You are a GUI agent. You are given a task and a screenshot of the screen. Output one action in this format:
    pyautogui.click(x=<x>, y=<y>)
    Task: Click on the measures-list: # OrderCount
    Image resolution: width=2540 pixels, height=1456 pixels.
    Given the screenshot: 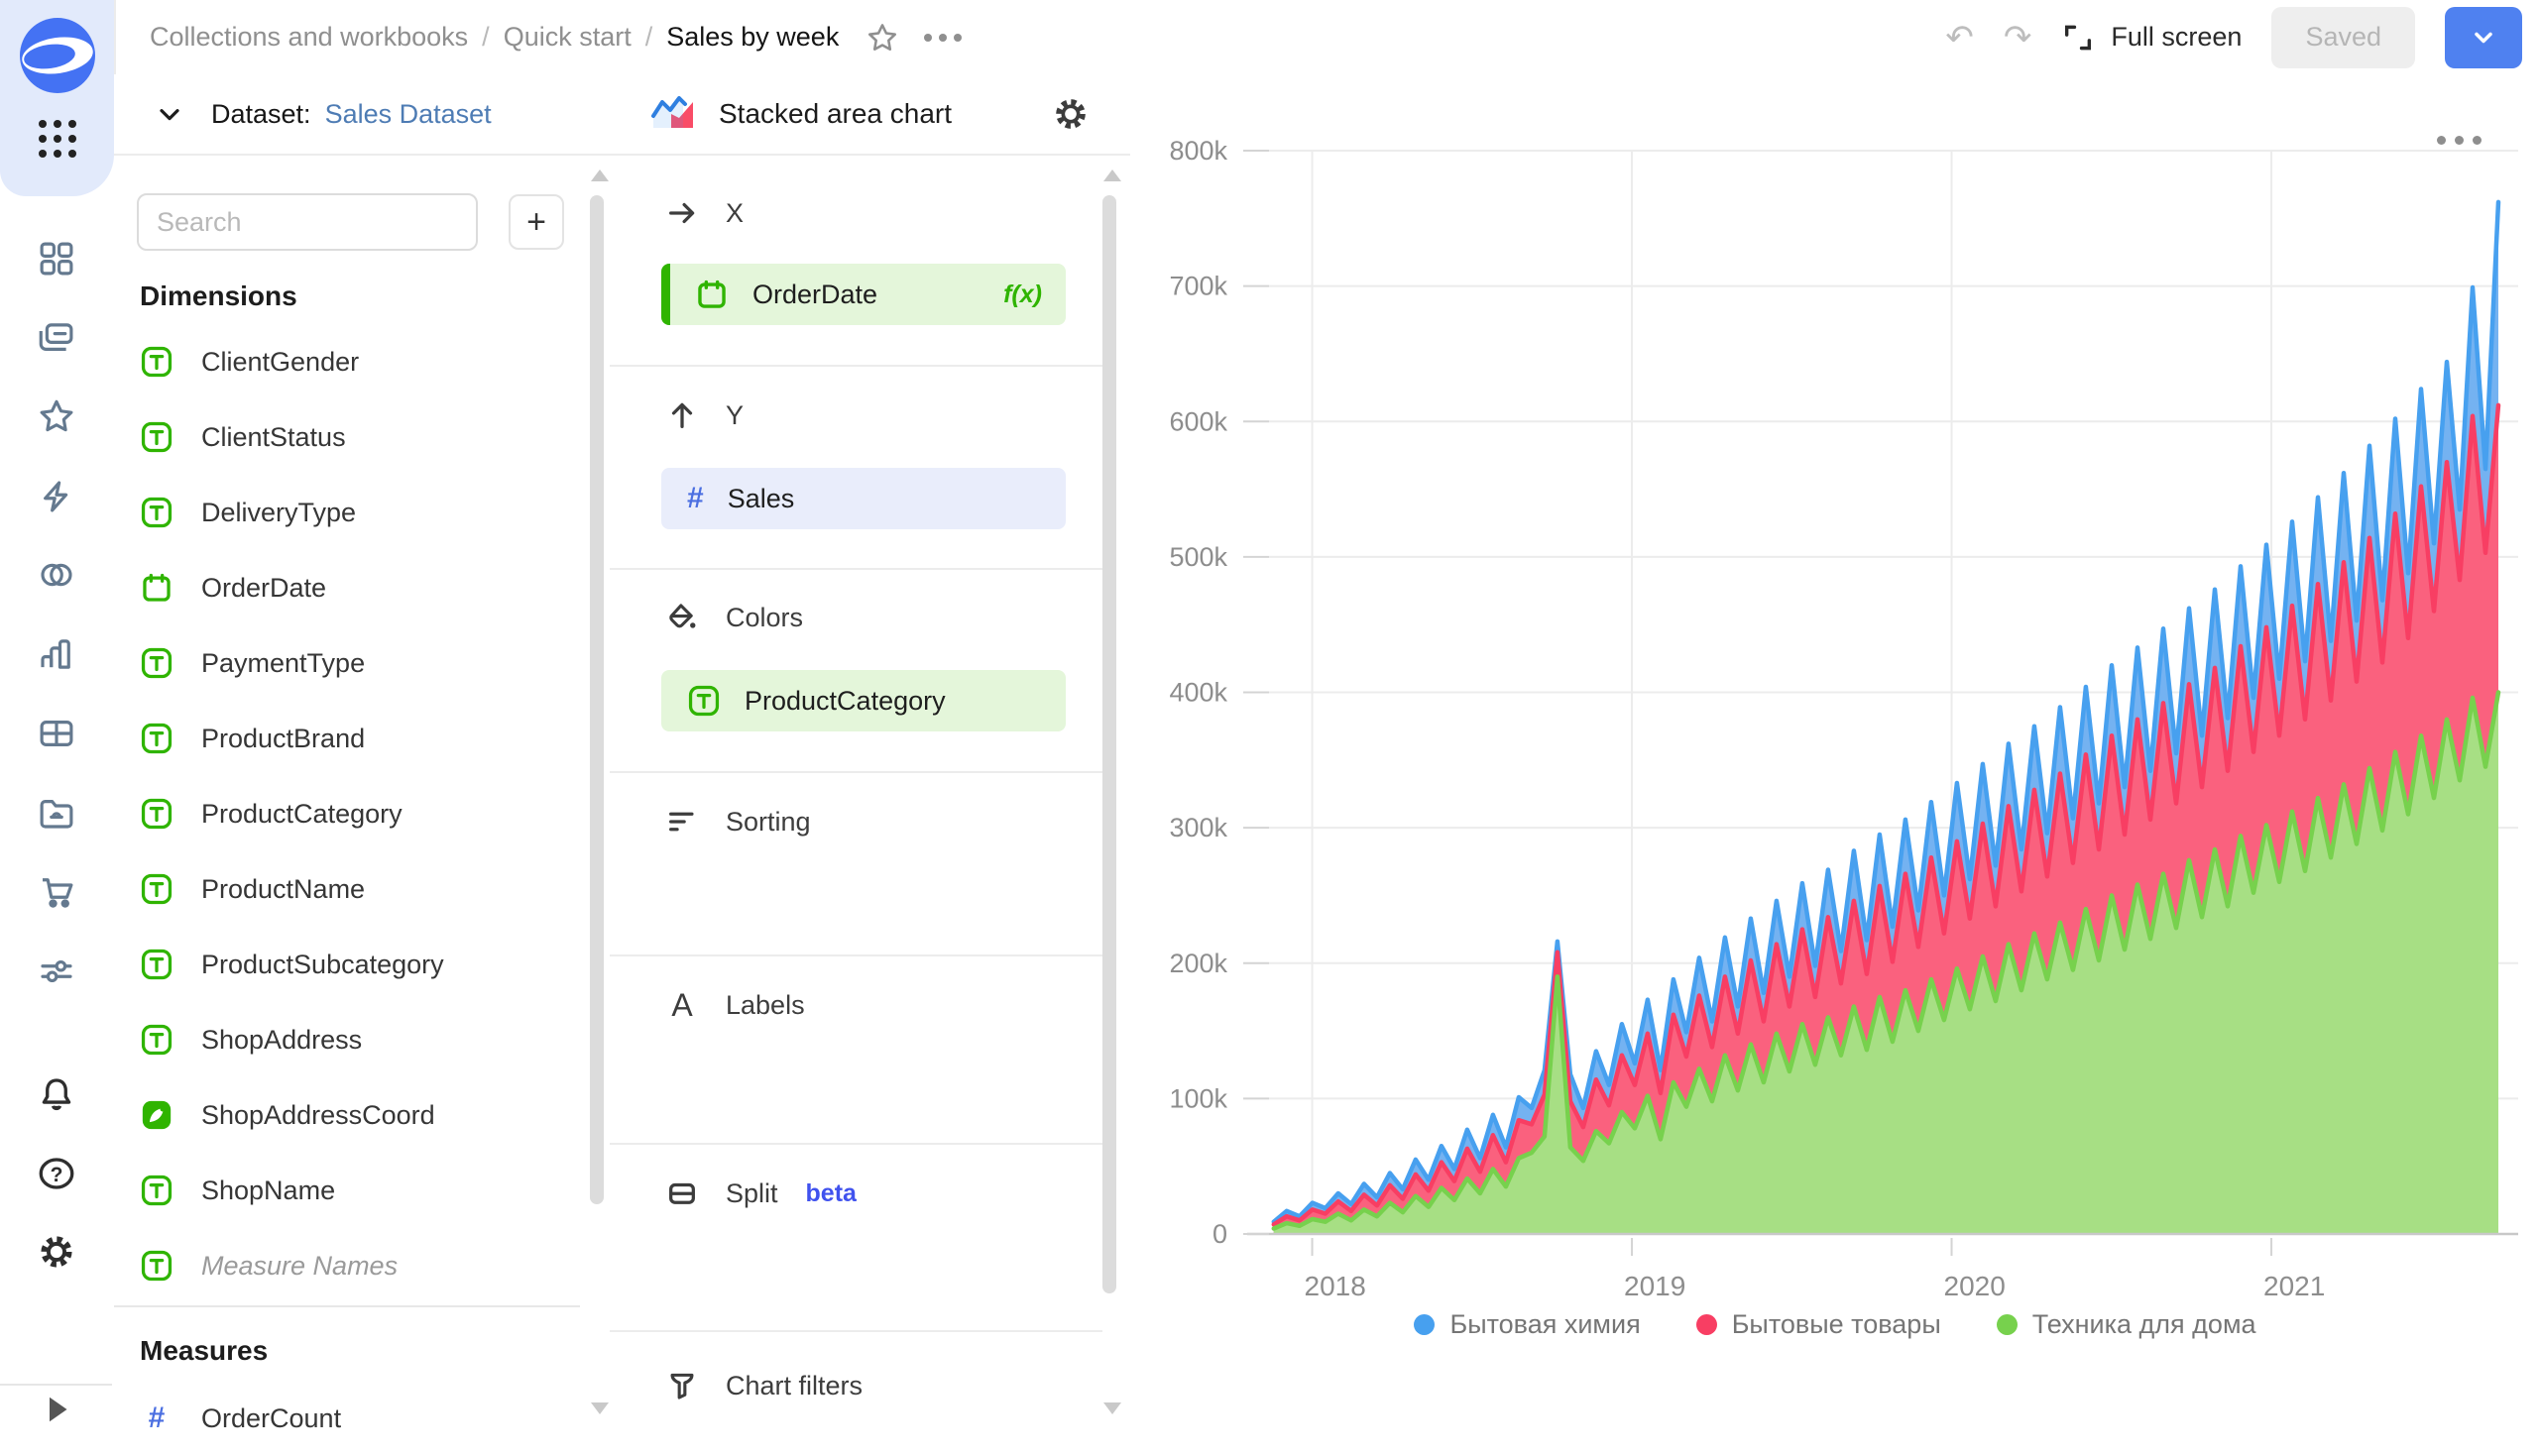 What is the action you would take?
    pyautogui.click(x=347, y=1418)
    